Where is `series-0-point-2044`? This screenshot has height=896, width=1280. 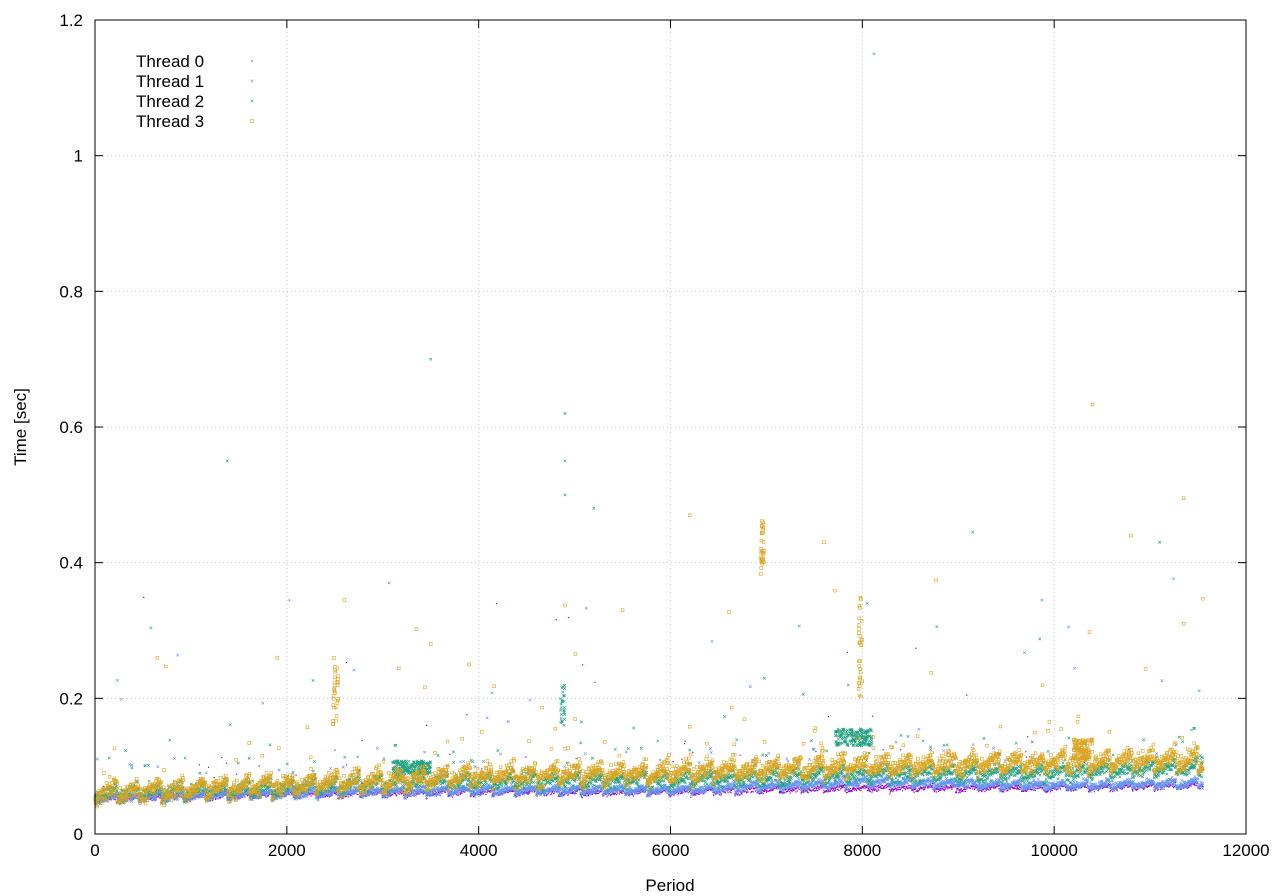
series-0-point-2044 is located at coordinates (862, 786).